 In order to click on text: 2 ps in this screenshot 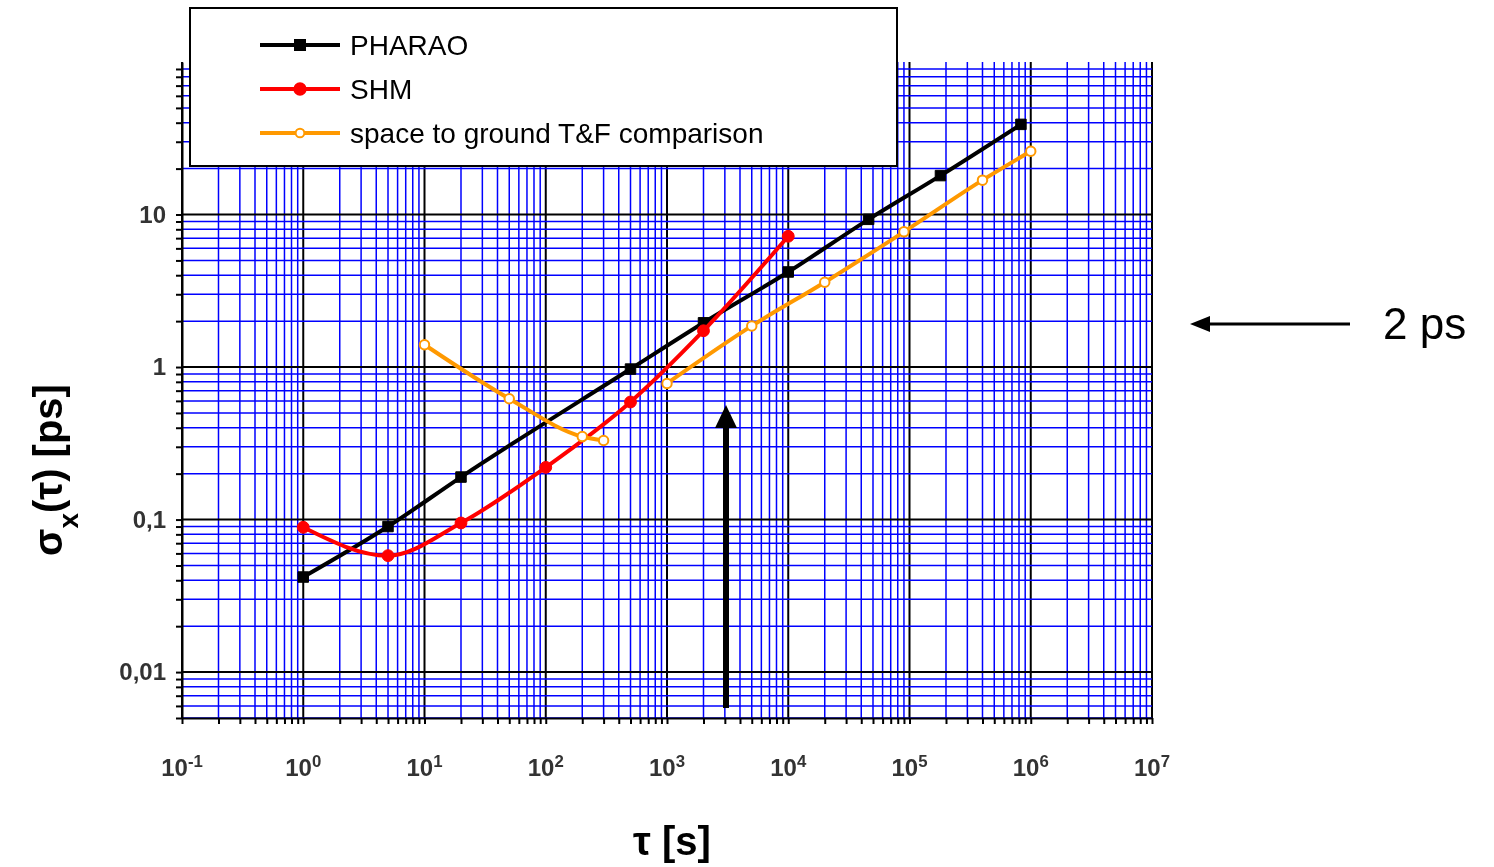, I will do `click(1425, 323)`.